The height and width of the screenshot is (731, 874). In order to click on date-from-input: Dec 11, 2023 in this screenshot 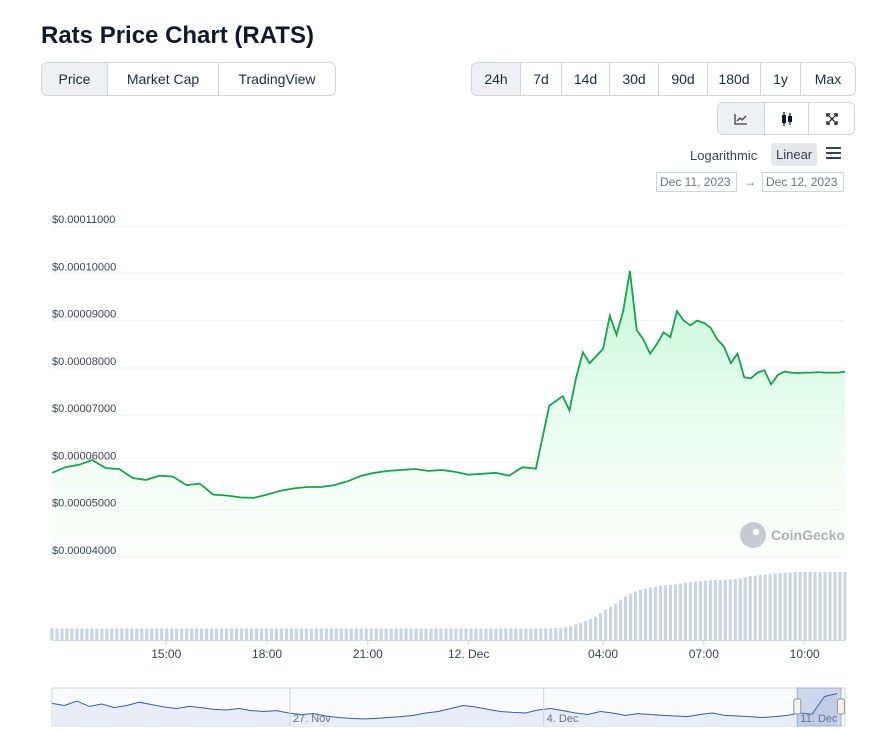, I will do `click(696, 182)`.